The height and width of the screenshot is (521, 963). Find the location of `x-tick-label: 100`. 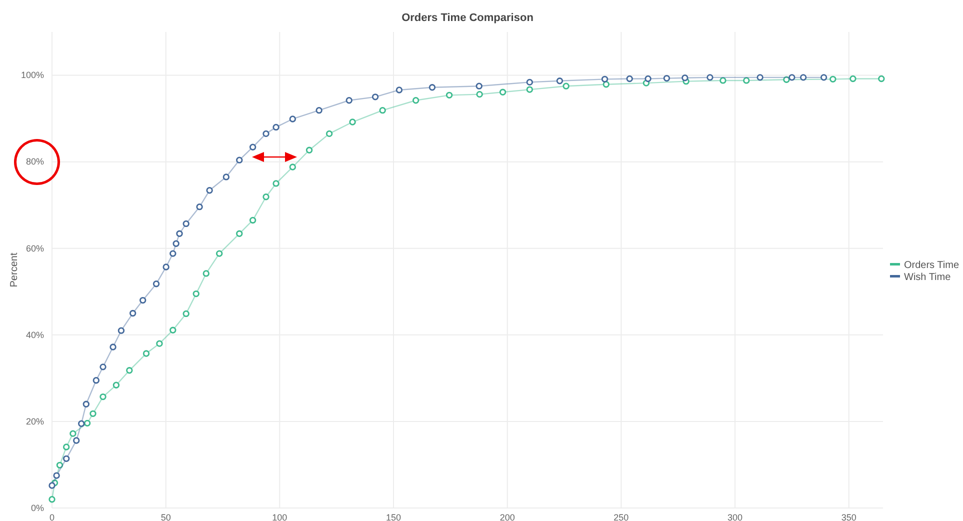

x-tick-label: 100 is located at coordinates (280, 516).